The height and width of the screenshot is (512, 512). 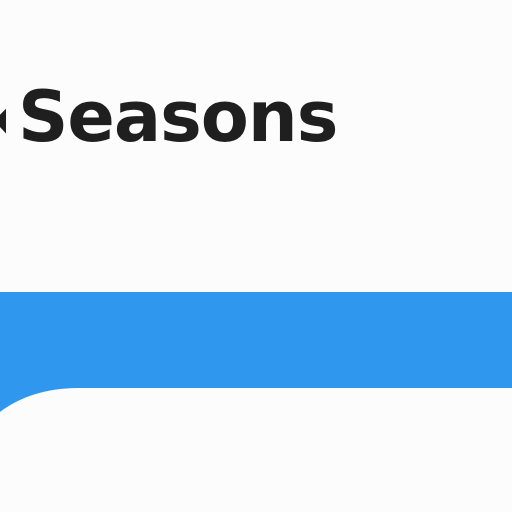 What do you see at coordinates (3, 117) in the screenshot?
I see `title-fragment: k` at bounding box center [3, 117].